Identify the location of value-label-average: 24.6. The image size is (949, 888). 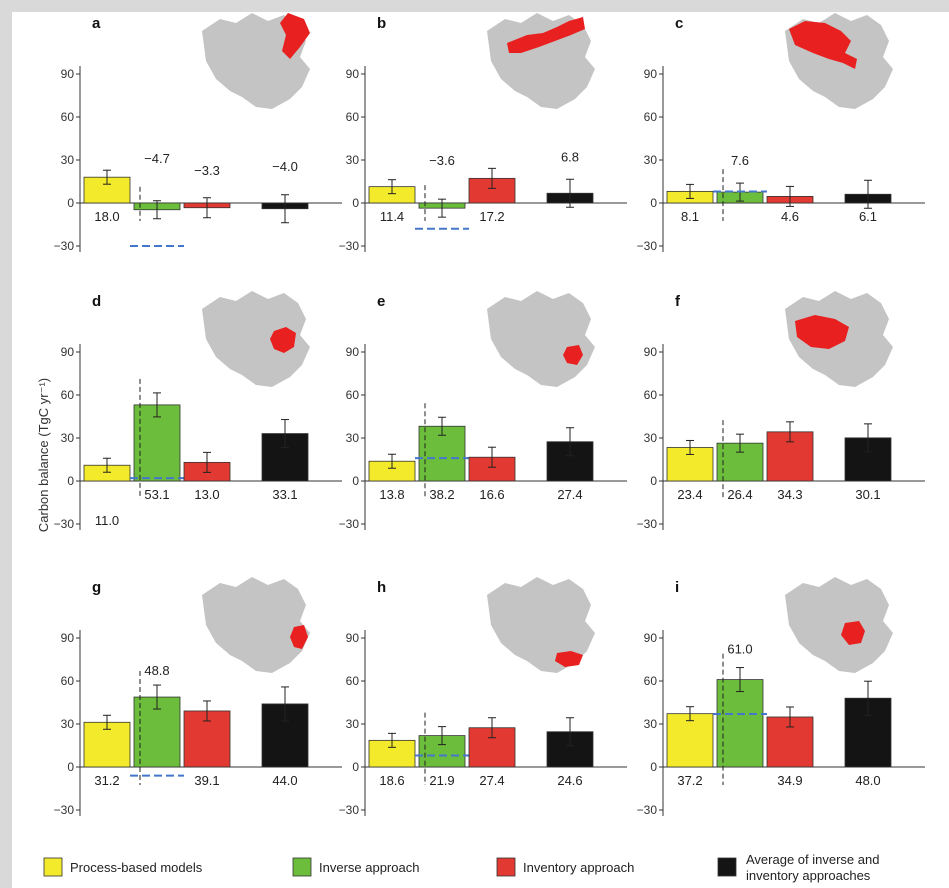
(569, 780).